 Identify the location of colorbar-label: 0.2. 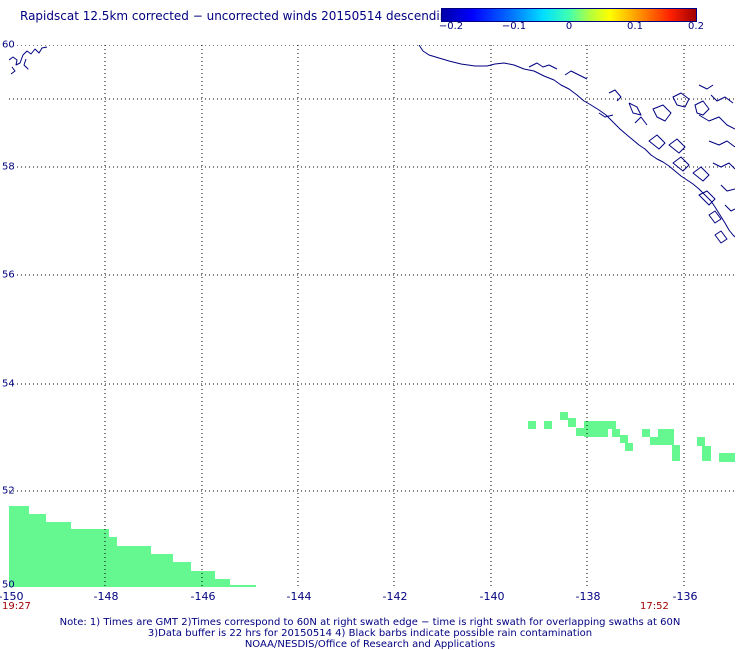
(696, 26).